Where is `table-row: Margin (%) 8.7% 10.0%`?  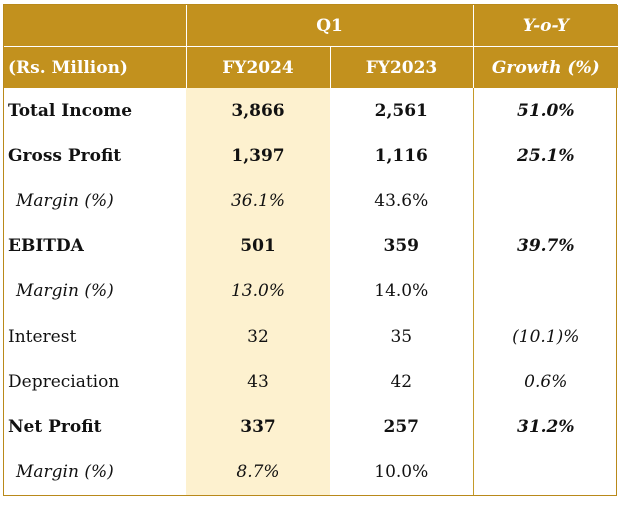
table-row: Margin (%) 8.7% 10.0% is located at coordinates (311, 472).